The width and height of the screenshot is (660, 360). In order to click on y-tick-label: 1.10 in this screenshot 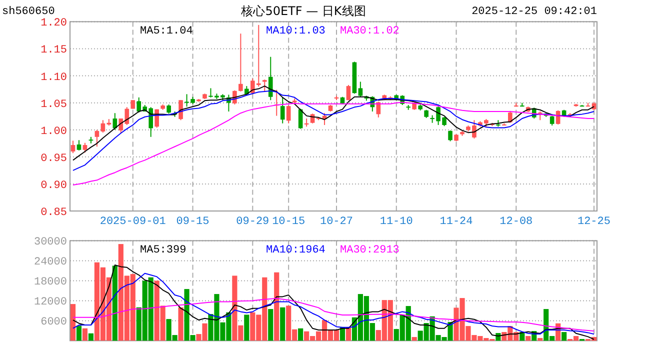, I will do `click(53, 78)`.